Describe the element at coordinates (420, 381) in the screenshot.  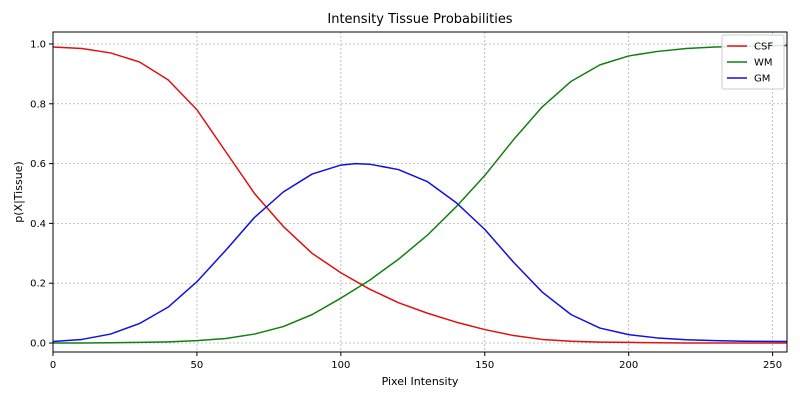
I see `x-axis-label: Pixel Intensity` at that location.